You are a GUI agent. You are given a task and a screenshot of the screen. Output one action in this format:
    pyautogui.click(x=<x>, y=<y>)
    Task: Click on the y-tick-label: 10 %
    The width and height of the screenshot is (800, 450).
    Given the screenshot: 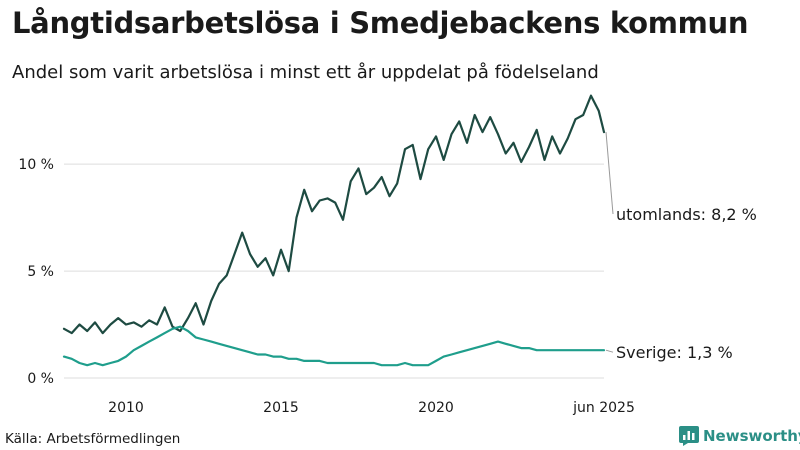 What is the action you would take?
    pyautogui.click(x=36, y=165)
    